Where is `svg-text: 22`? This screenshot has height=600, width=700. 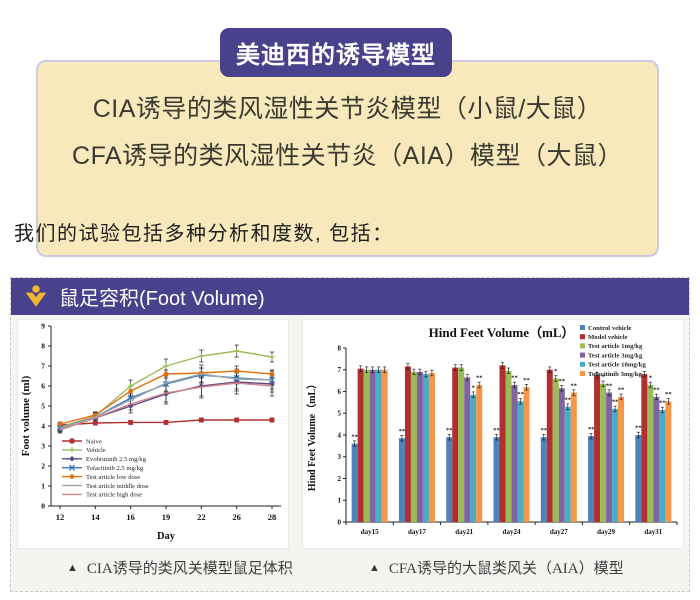 svg-text: 22 is located at coordinates (201, 517).